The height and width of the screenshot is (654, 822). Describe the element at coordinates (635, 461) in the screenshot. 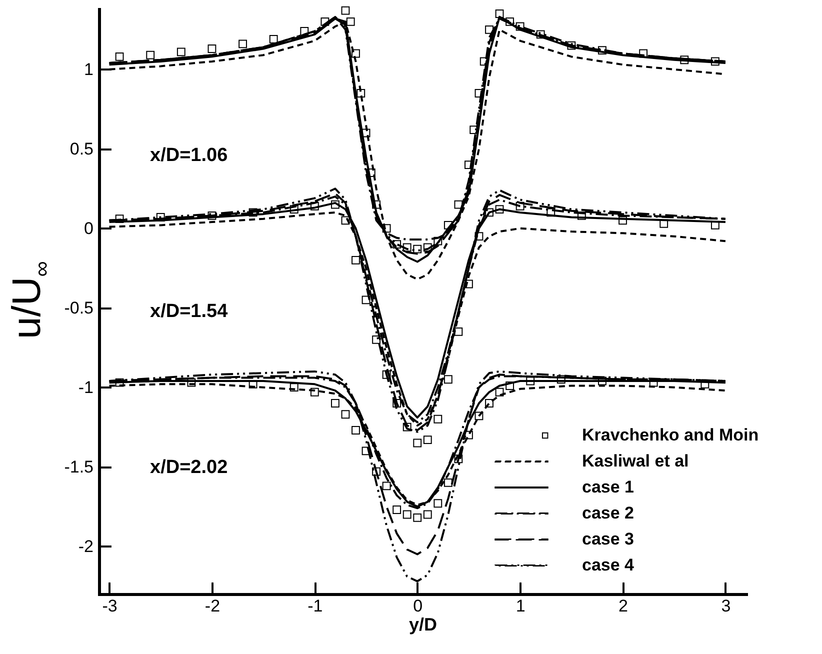

I see `legend-label: Kasliwal et al` at that location.